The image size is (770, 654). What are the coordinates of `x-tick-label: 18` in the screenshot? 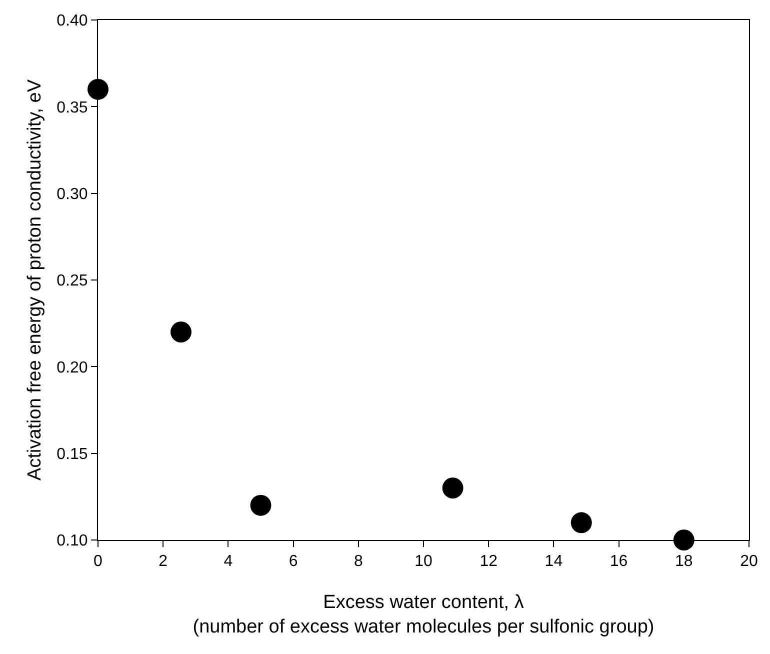 It's located at (684, 561).